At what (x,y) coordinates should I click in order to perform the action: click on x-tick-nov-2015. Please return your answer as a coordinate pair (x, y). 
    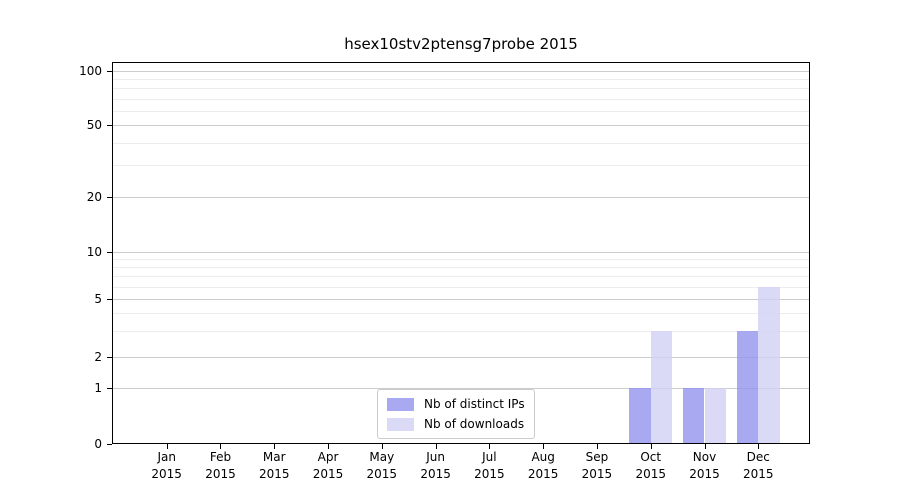
    Looking at the image, I should click on (705, 446).